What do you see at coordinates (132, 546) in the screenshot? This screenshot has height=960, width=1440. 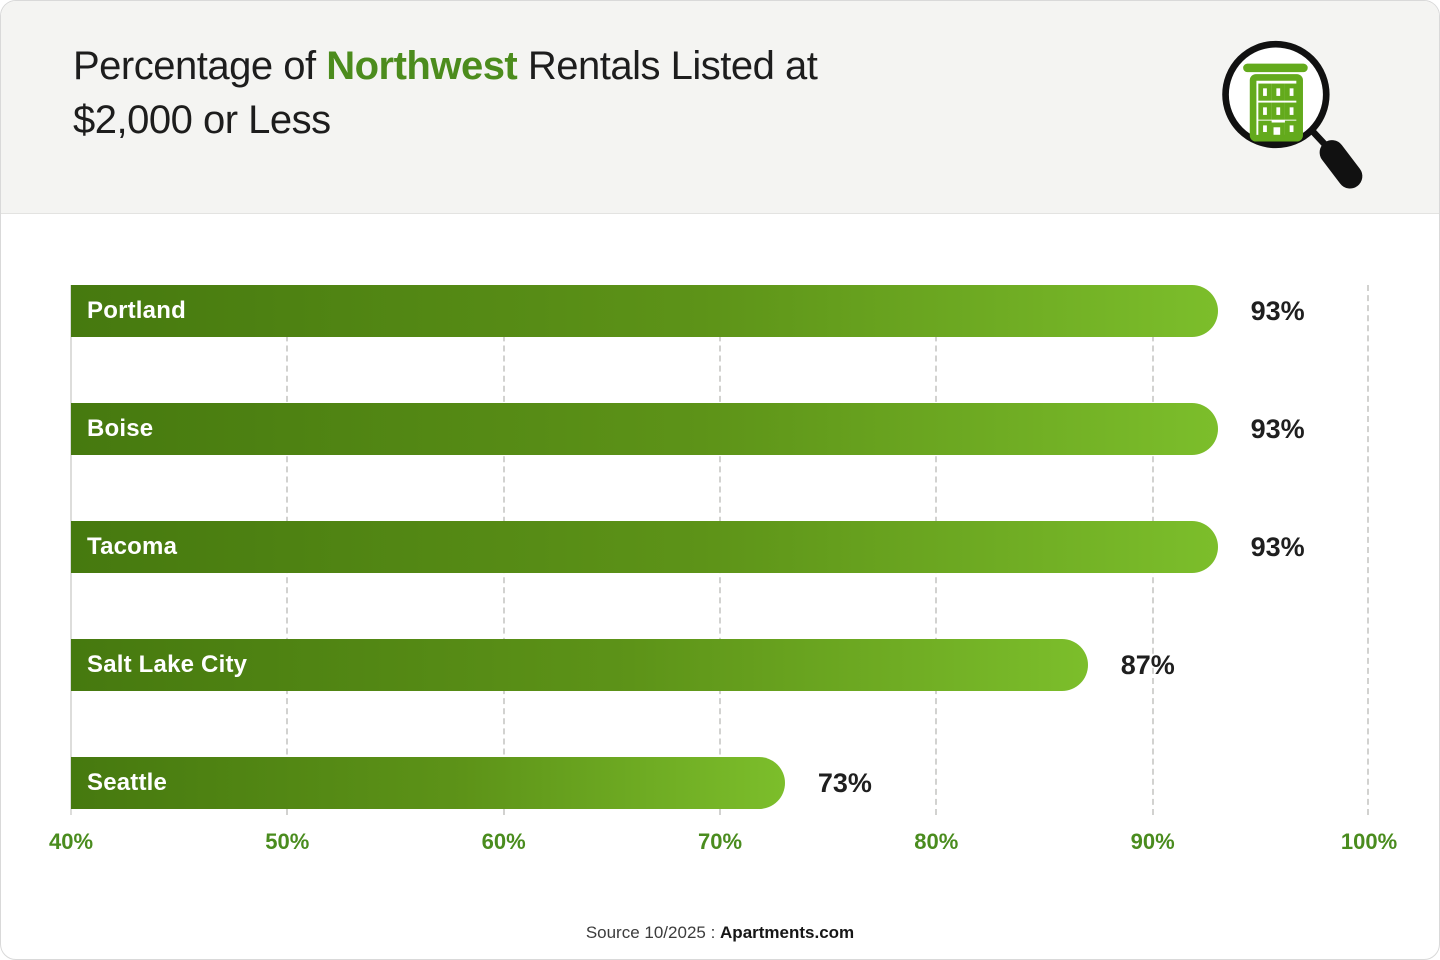 I see `bar-label: Tacoma` at bounding box center [132, 546].